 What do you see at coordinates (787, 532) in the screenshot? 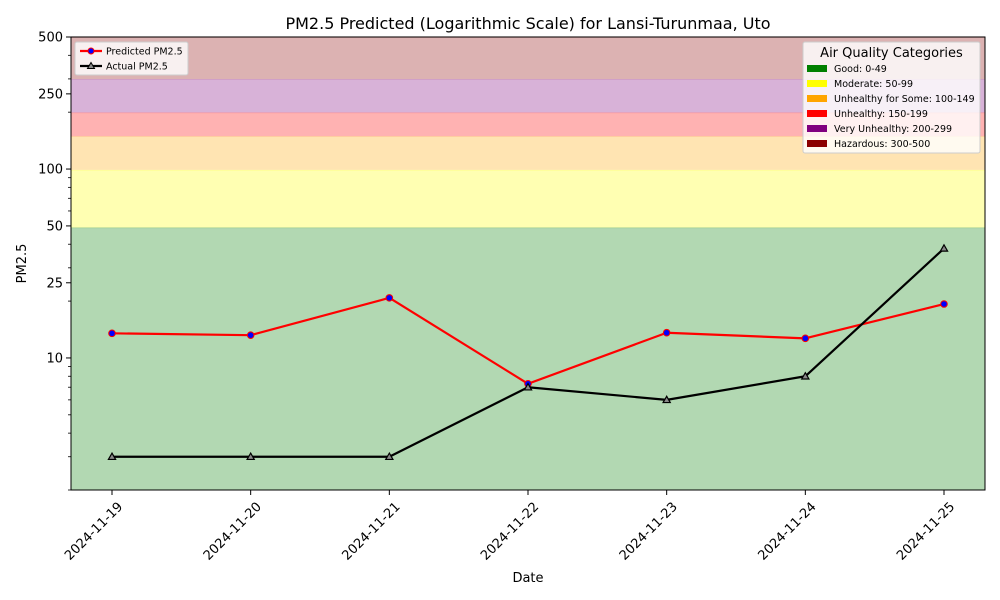
I see `x-tick-label: 2024-11-24` at bounding box center [787, 532].